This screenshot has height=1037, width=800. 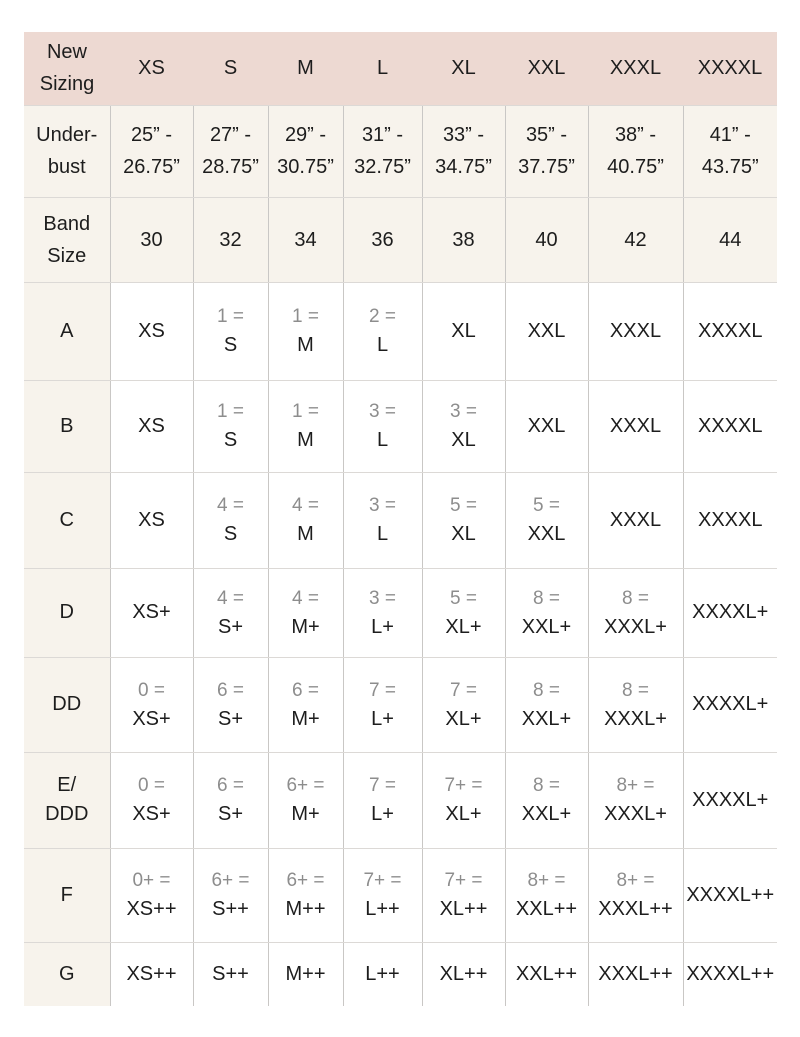 I want to click on cell-size-text: L, so click(x=382, y=440).